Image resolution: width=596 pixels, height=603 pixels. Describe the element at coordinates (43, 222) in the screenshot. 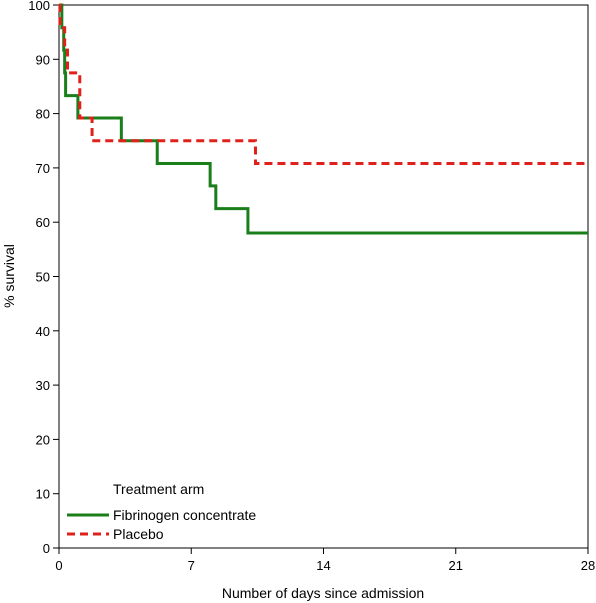

I see `y-tick-label: 60` at that location.